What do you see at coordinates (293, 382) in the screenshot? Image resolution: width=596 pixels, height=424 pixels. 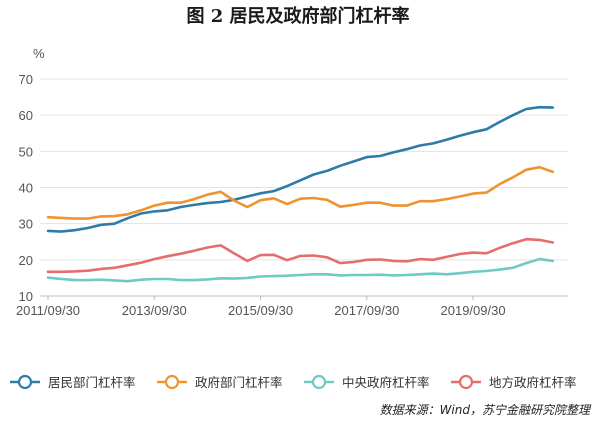 I see `legend: 居民部门杠杆率 政府部门杠杆率 中央政府杠杆率 地方政府杠杆率` at bounding box center [293, 382].